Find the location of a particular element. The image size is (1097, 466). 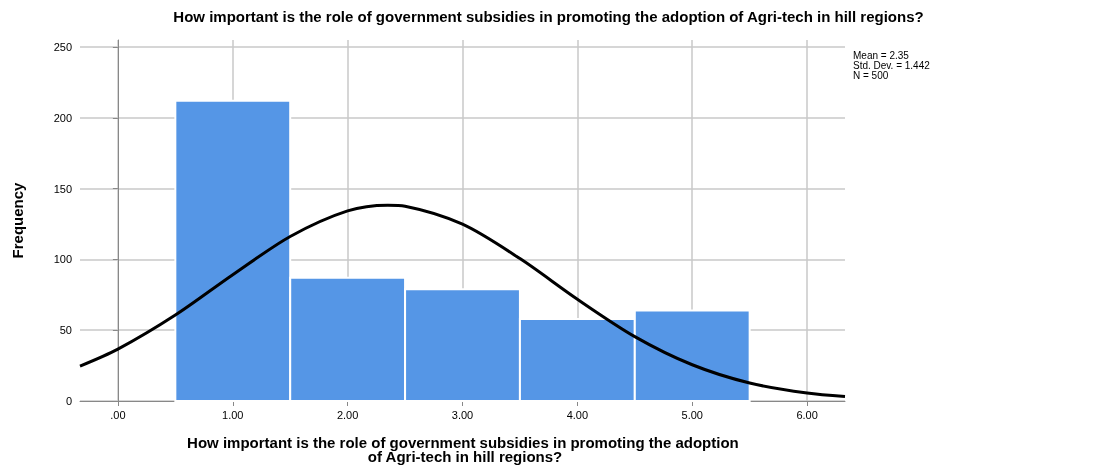

text: Mean = 2.35 is located at coordinates (881, 55).